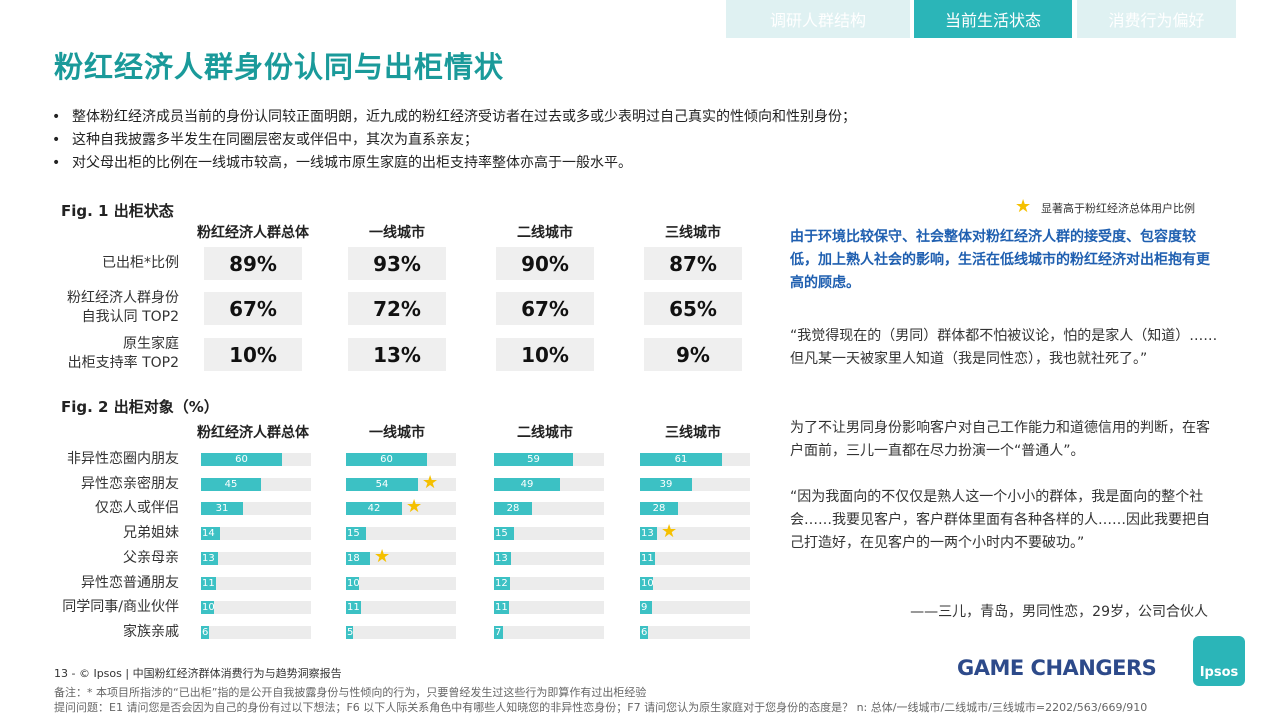 This screenshot has width=1280, height=720. What do you see at coordinates (401, 608) in the screenshot?
I see `bar-track: 11` at bounding box center [401, 608].